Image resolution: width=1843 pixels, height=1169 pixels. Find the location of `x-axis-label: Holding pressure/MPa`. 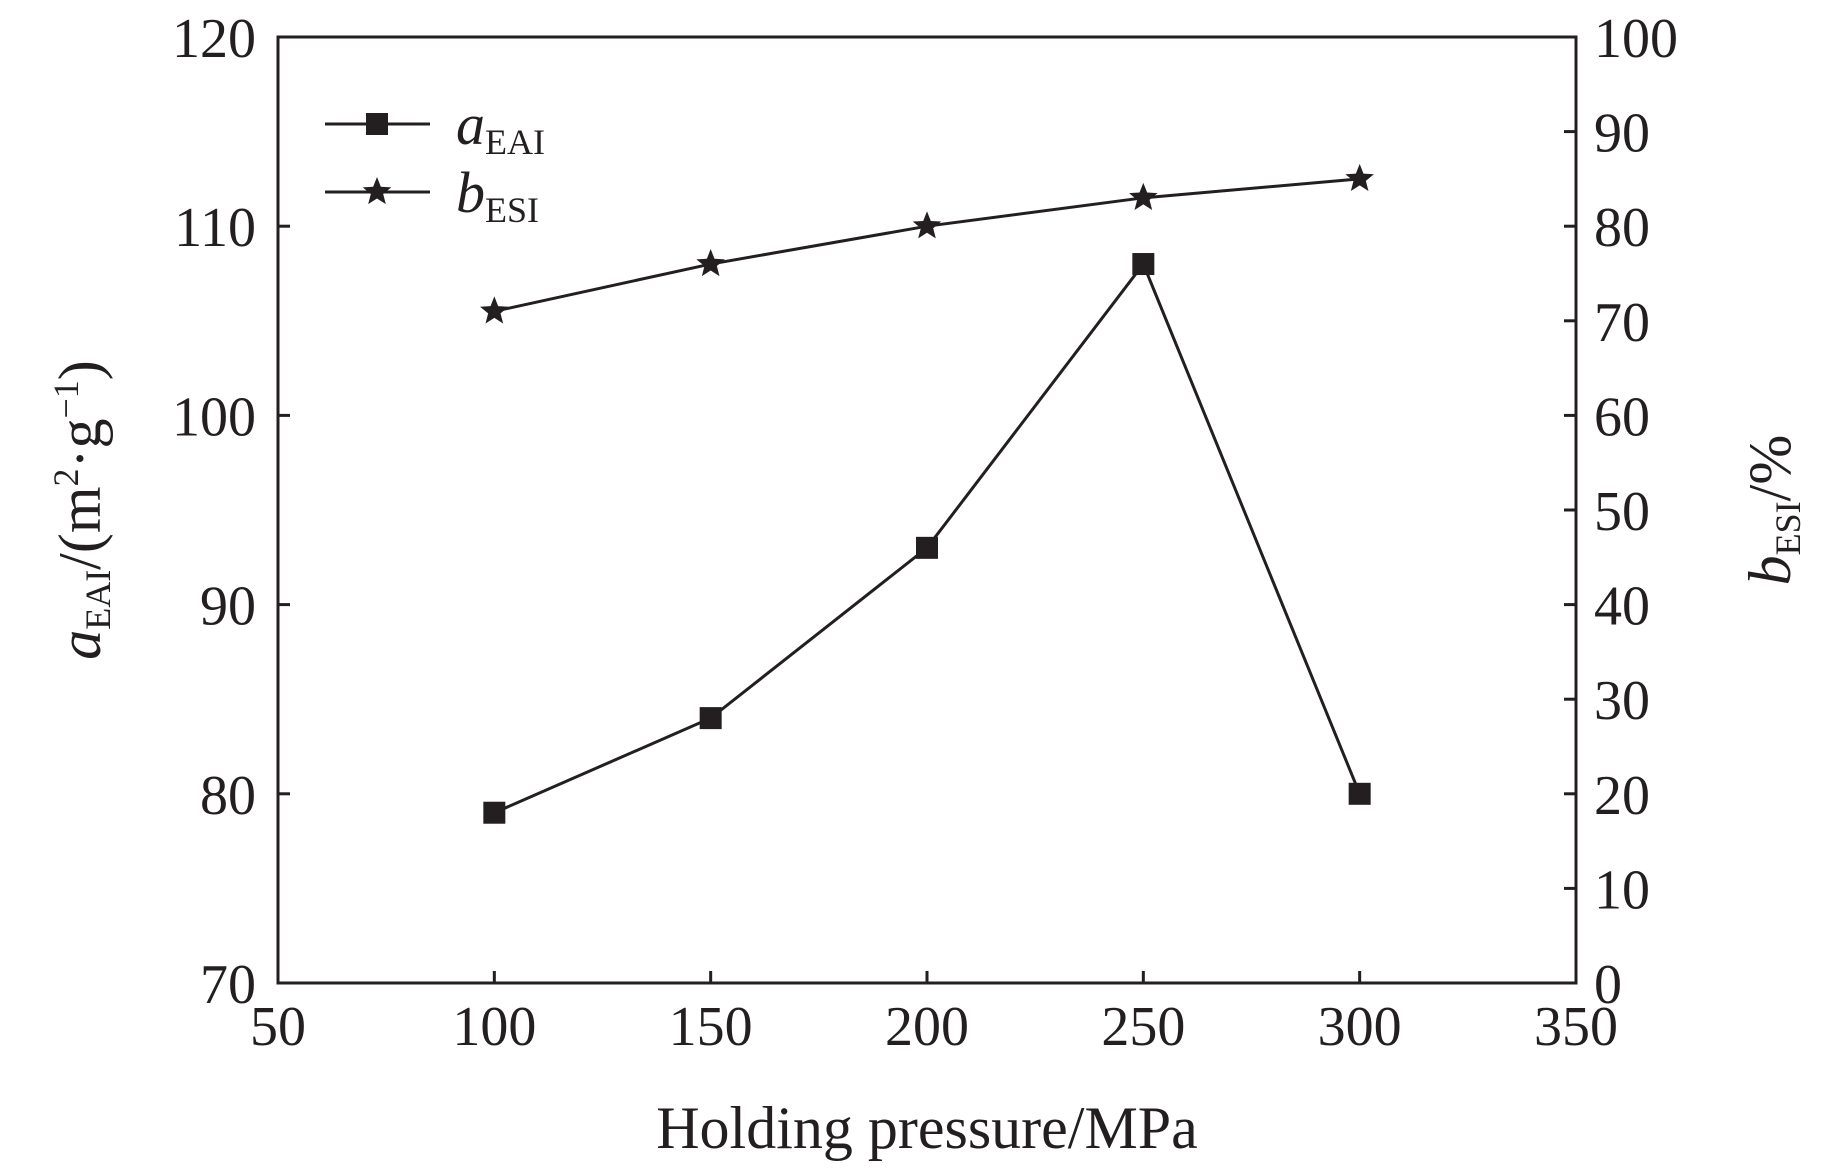

x-axis-label: Holding pressure/MPa is located at coordinates (927, 1128).